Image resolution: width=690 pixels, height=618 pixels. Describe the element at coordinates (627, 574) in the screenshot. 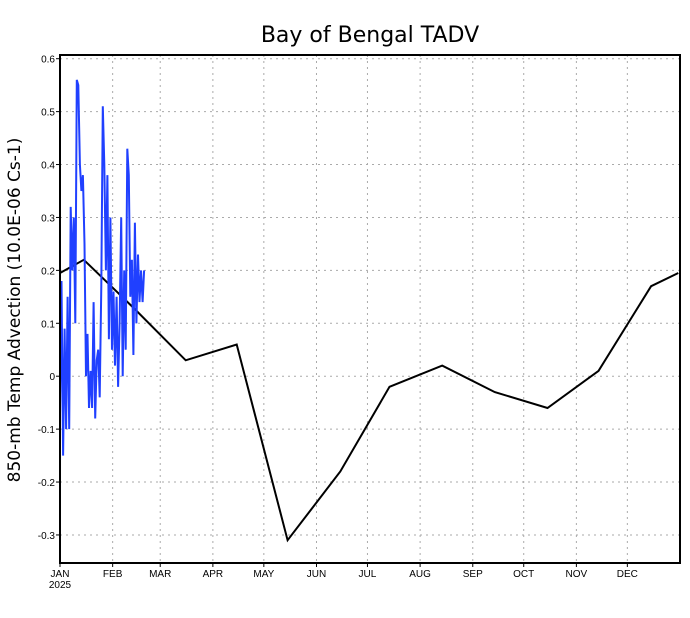

I see `x-tick-label: DEC` at that location.